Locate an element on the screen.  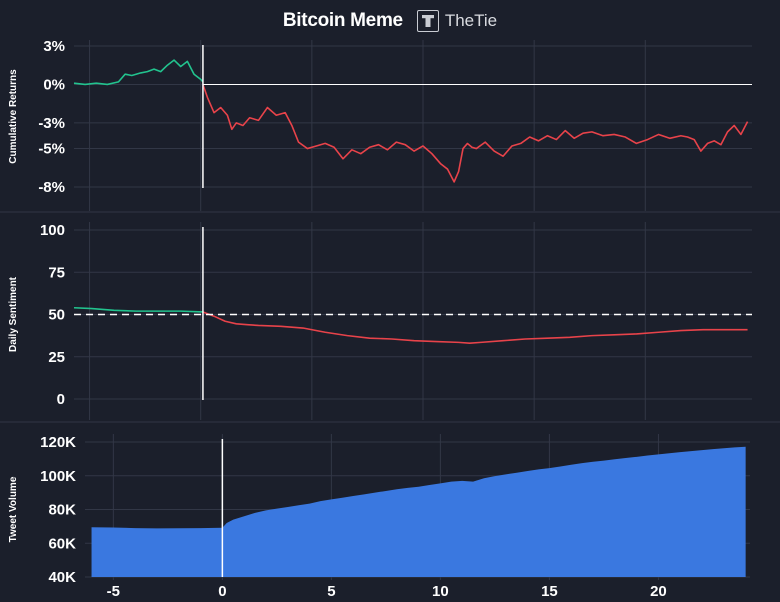
x-tick-label: 10 is located at coordinates (440, 591).